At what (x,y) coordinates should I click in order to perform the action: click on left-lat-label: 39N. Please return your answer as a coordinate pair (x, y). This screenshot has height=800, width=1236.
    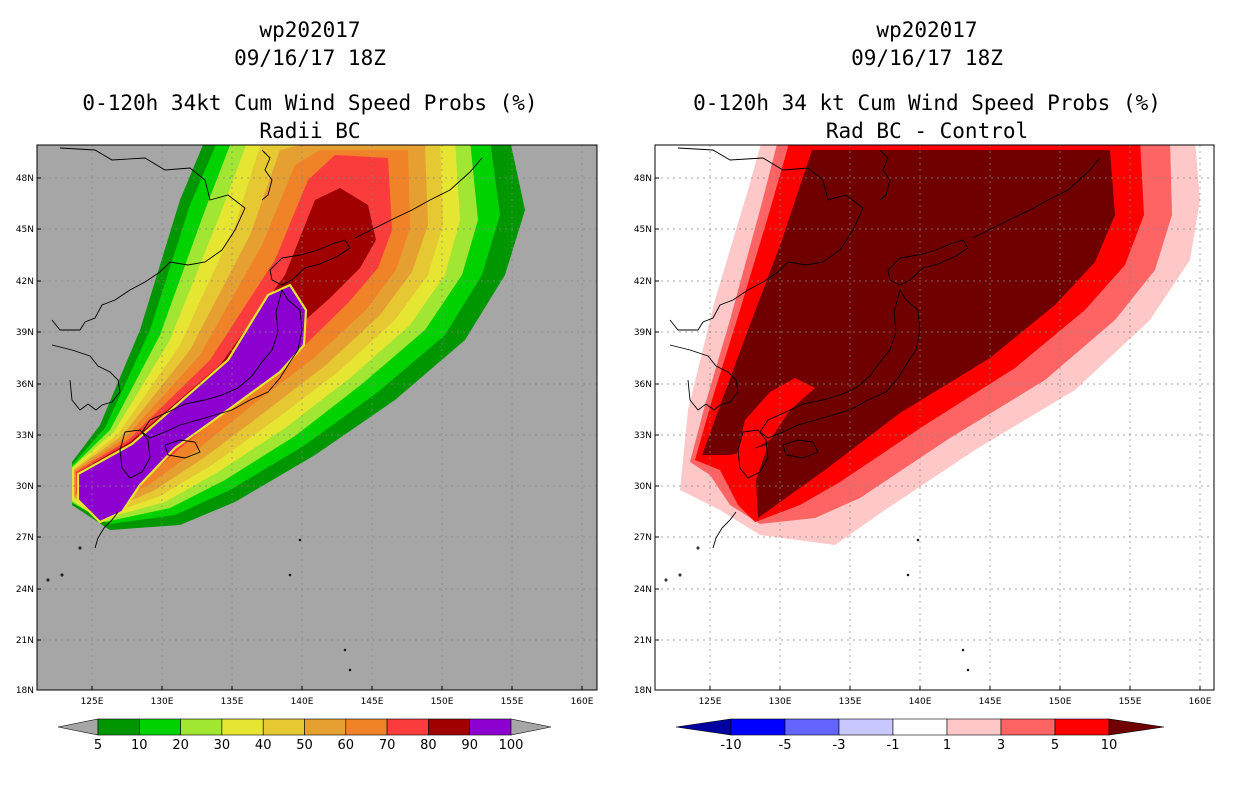
    Looking at the image, I should click on (25, 333).